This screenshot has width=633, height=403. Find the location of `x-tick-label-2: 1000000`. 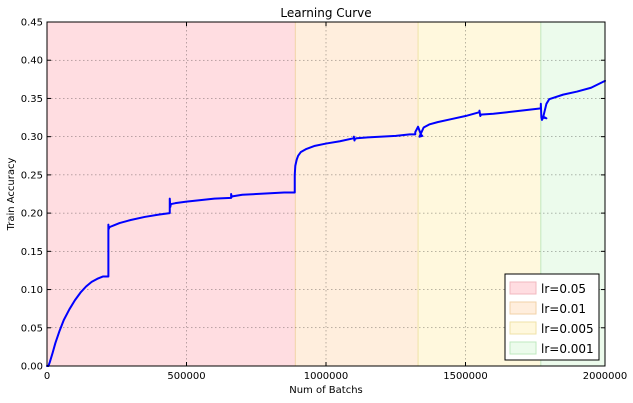

x-tick-label-2: 1000000 is located at coordinates (326, 376).